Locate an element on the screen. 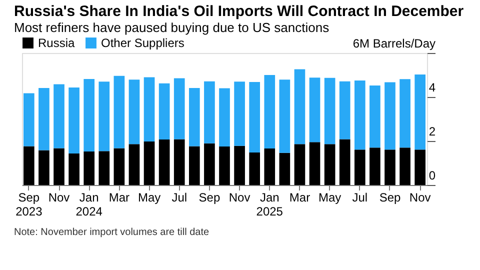 This screenshot has height=270, width=480. y-tick-label: 4 is located at coordinates (432, 87).